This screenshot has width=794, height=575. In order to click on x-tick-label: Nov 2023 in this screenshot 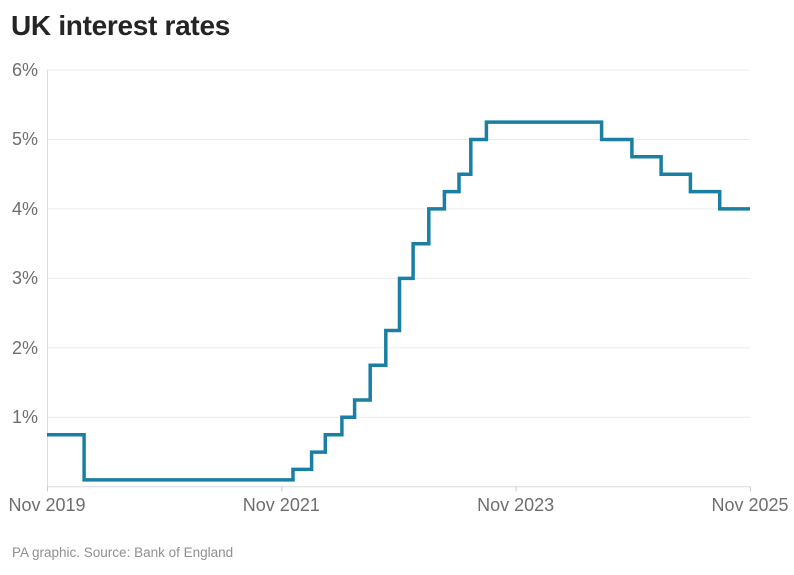, I will do `click(516, 505)`.